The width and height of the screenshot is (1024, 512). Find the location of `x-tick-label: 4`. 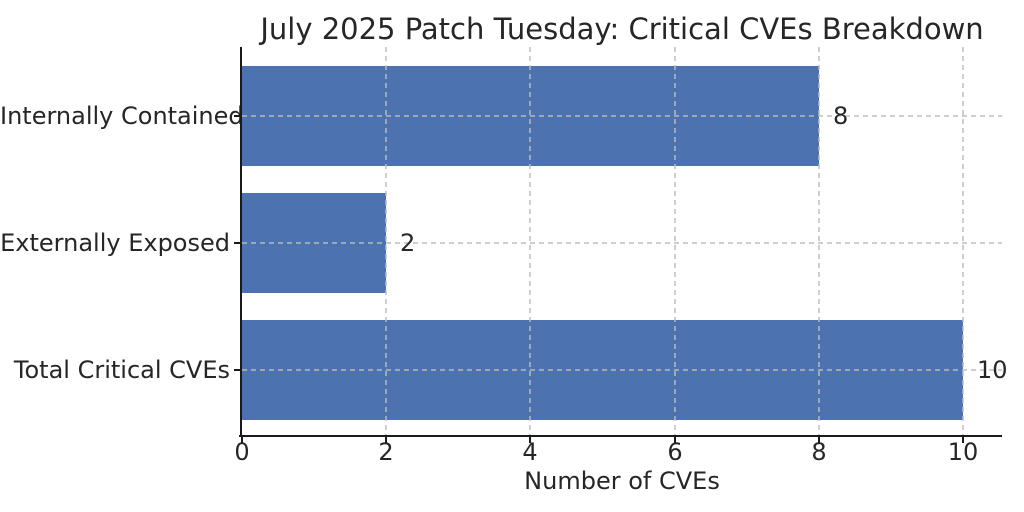

x-tick-label: 4 is located at coordinates (530, 452).